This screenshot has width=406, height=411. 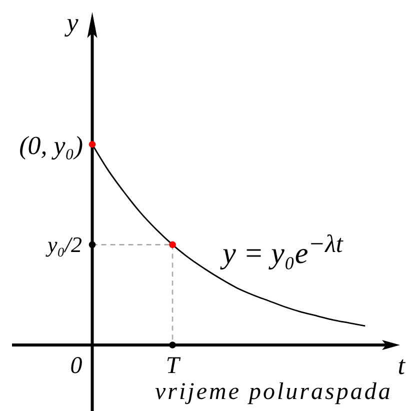 What do you see at coordinates (76, 366) in the screenshot?
I see `x-tick-label: 0` at bounding box center [76, 366].